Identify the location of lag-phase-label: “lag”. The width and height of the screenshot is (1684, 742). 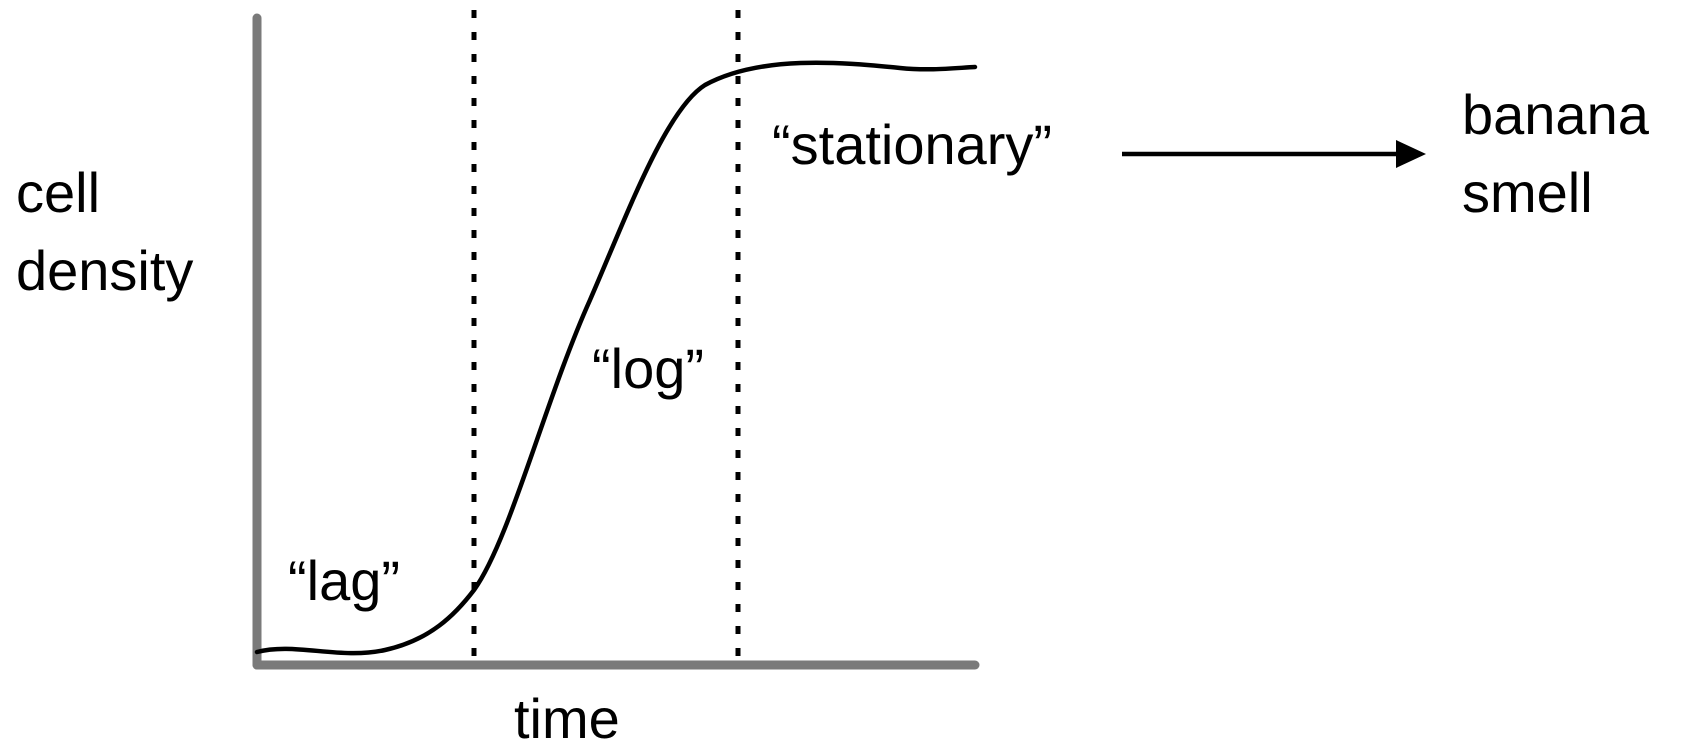
(344, 580).